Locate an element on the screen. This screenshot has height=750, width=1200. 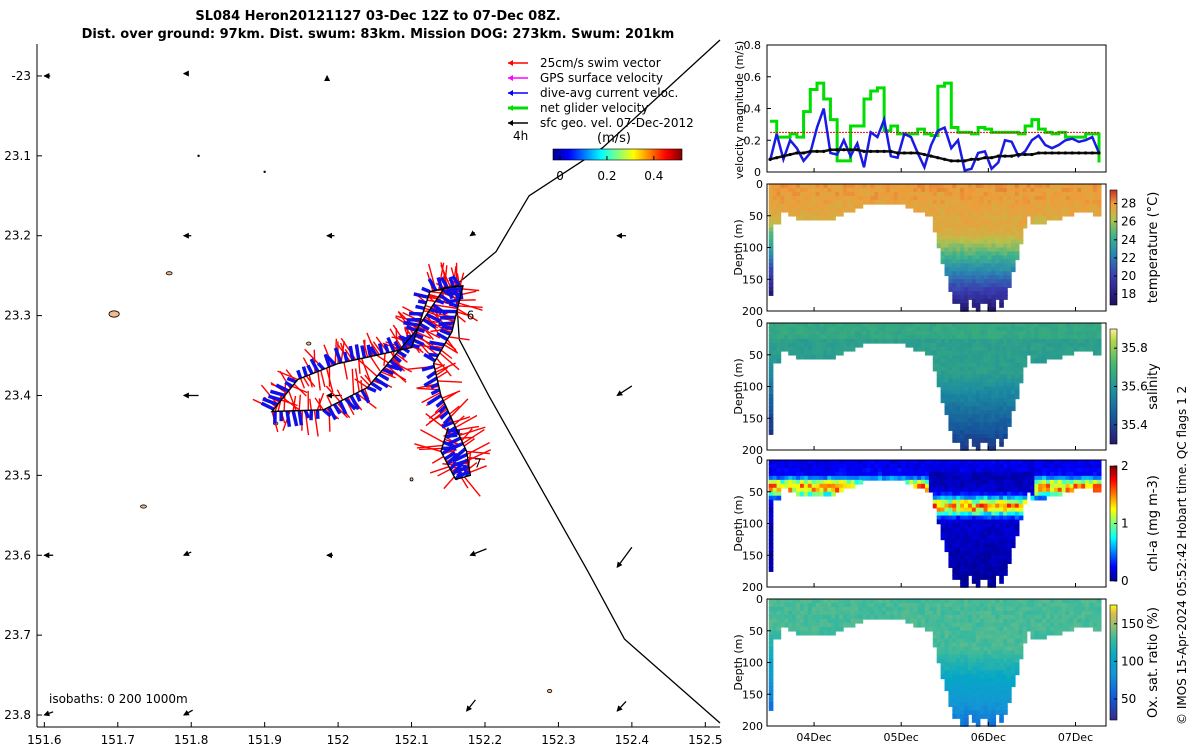
speed-colorbar is located at coordinates (617, 154).